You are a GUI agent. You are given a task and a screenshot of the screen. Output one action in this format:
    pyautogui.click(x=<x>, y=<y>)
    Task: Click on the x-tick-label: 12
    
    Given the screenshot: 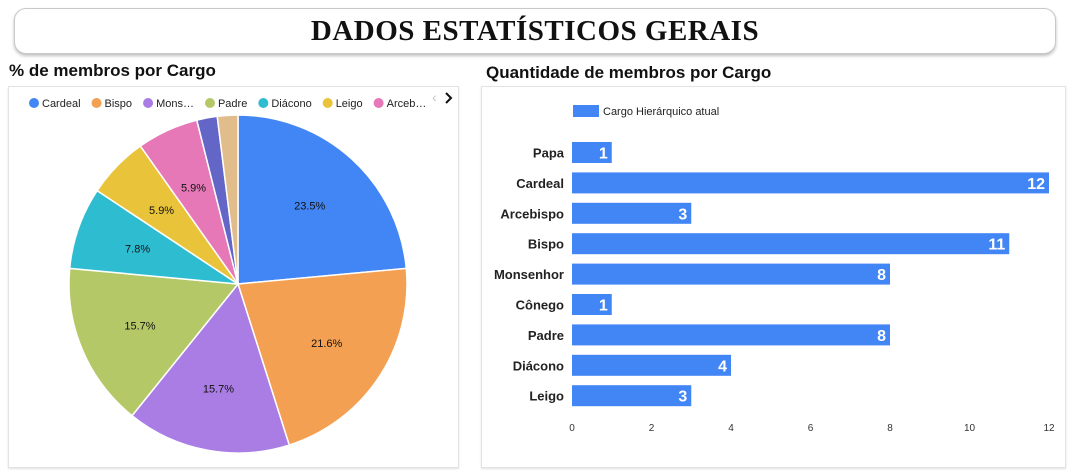 What is the action you would take?
    pyautogui.click(x=1049, y=428)
    